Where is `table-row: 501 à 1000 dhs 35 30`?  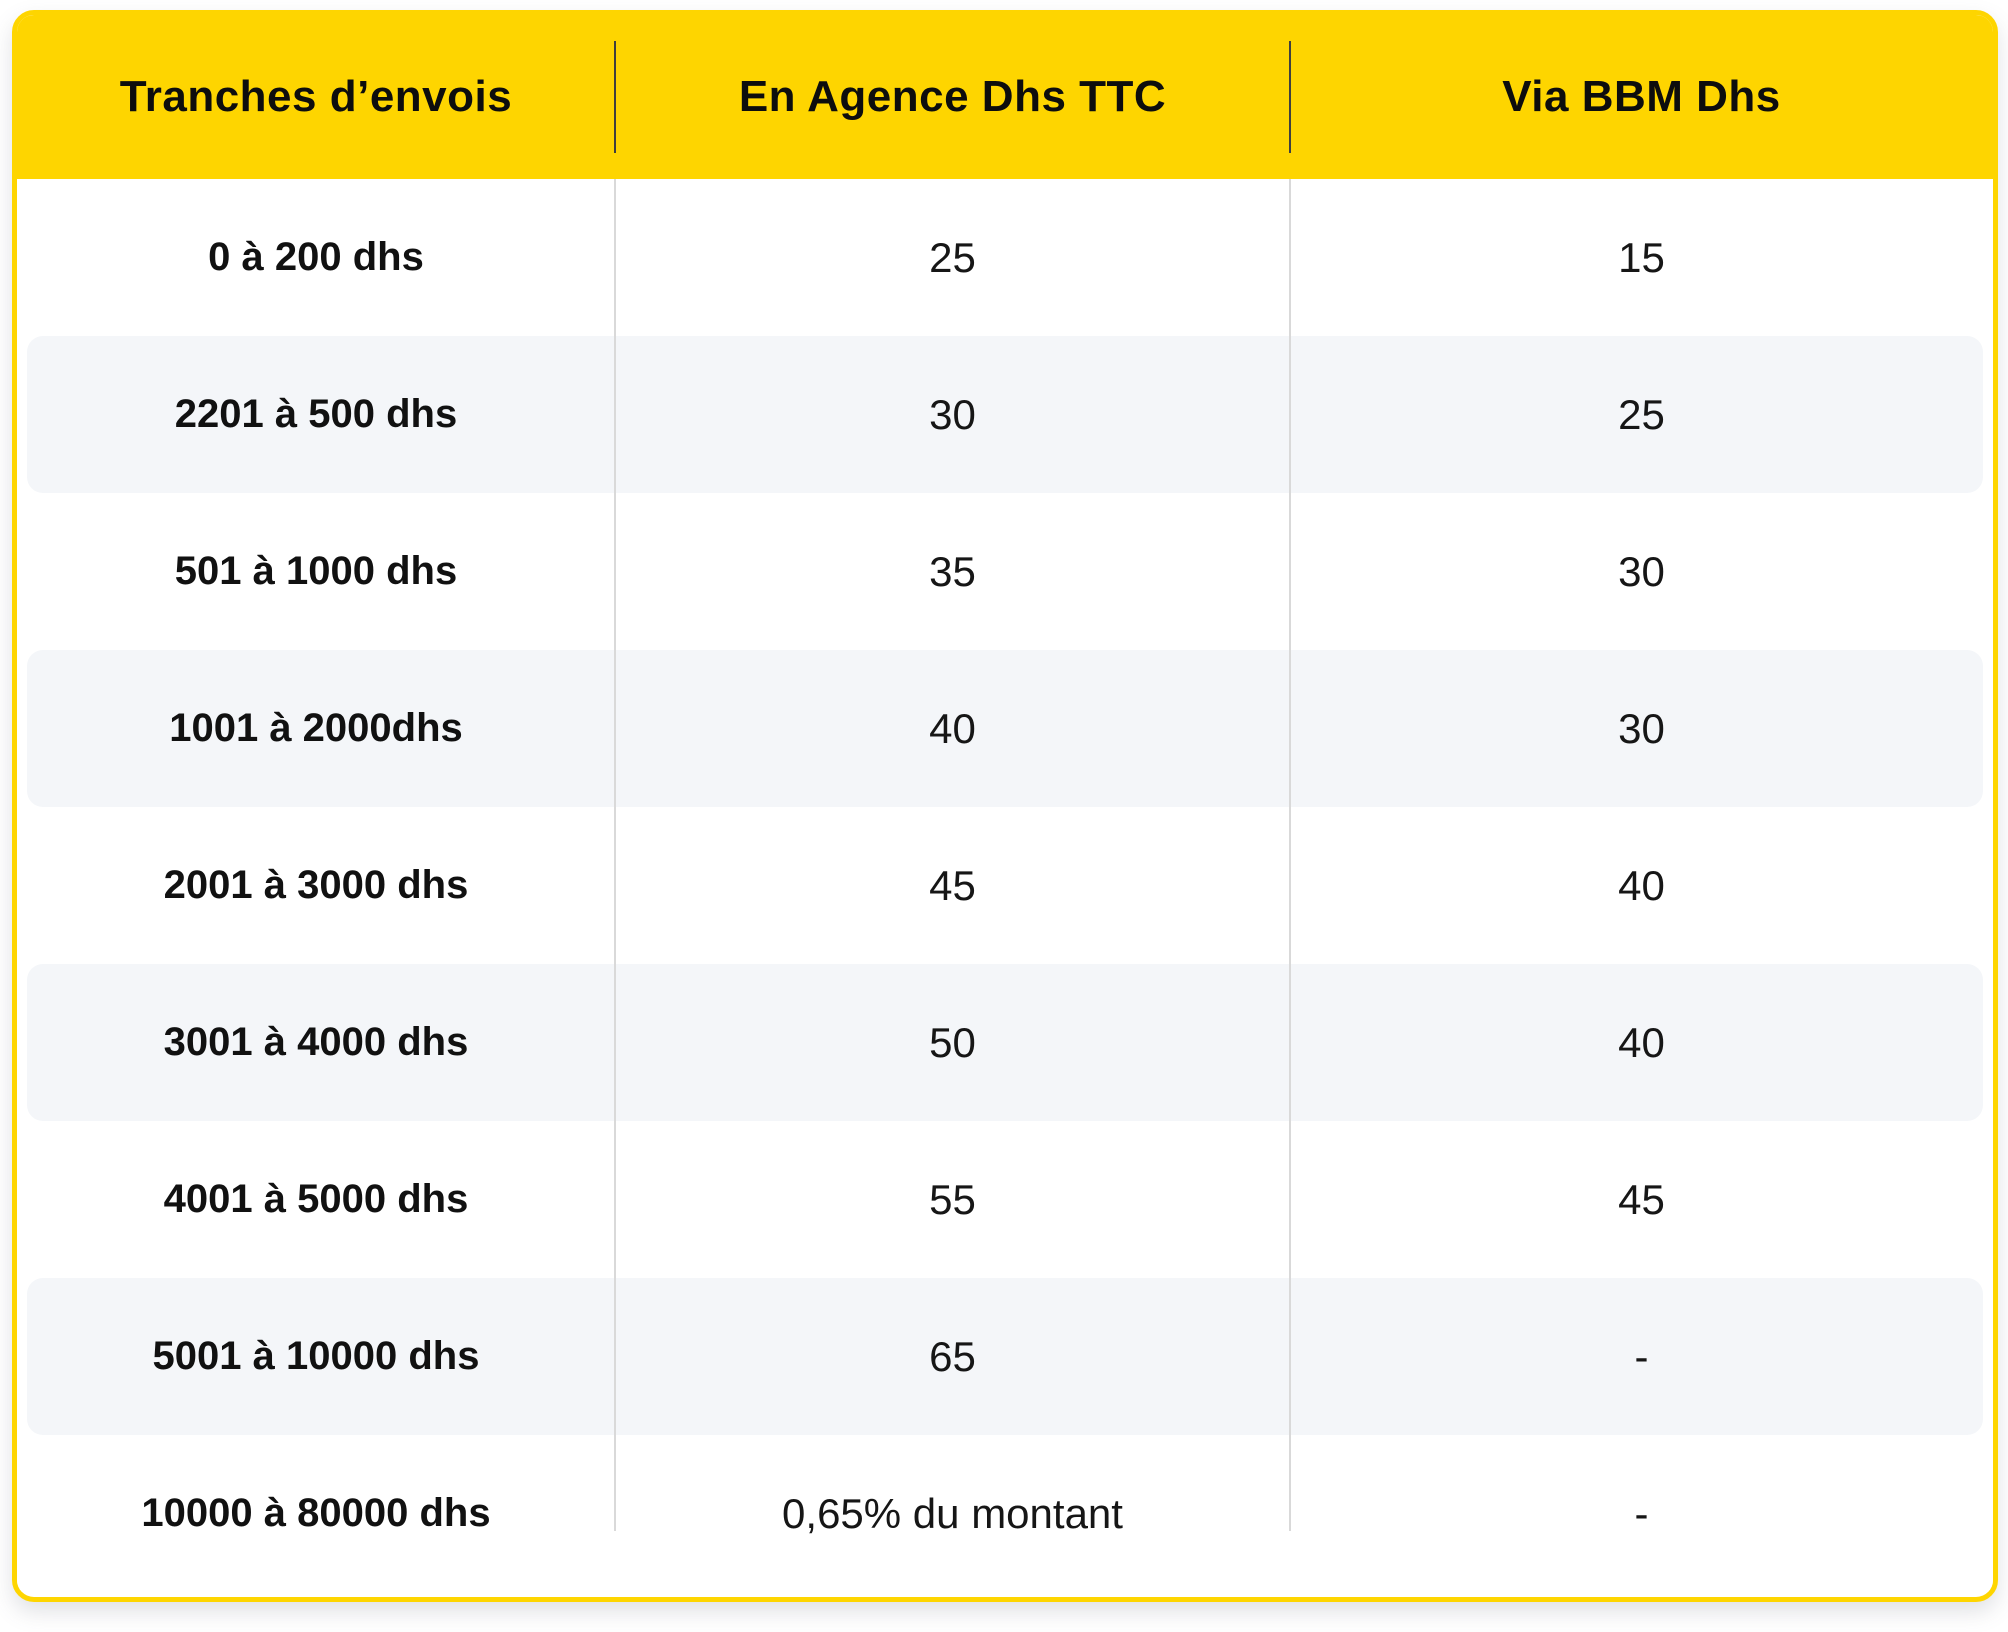 table-row: 501 à 1000 dhs 35 30 is located at coordinates (1005, 571).